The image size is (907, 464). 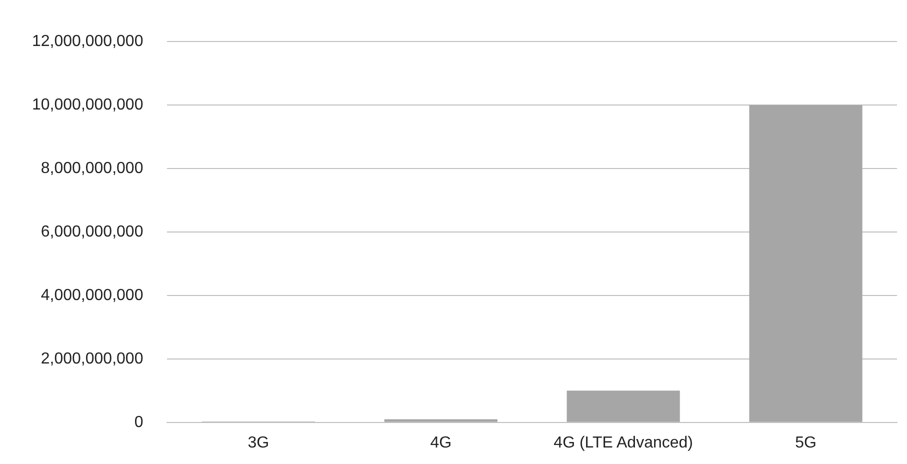 I want to click on y-tick-label: 0, so click(x=139, y=422).